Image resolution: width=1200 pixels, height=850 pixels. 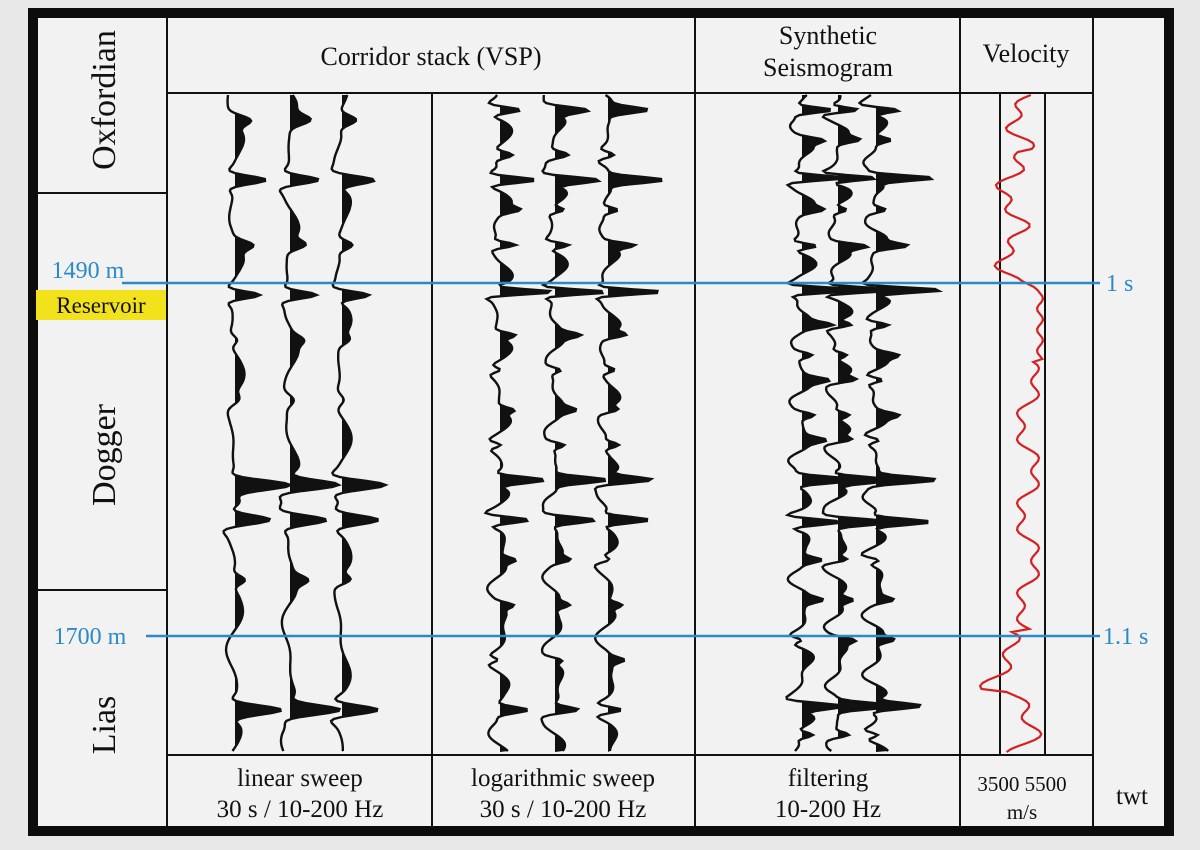 I want to click on filtering-params: 10-200 Hz, so click(x=828, y=809).